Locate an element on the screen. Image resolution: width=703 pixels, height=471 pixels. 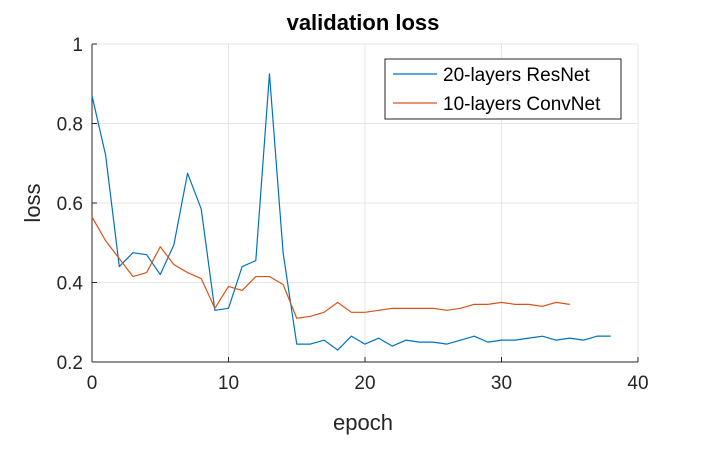
x-tick-label: 30 is located at coordinates (501, 383).